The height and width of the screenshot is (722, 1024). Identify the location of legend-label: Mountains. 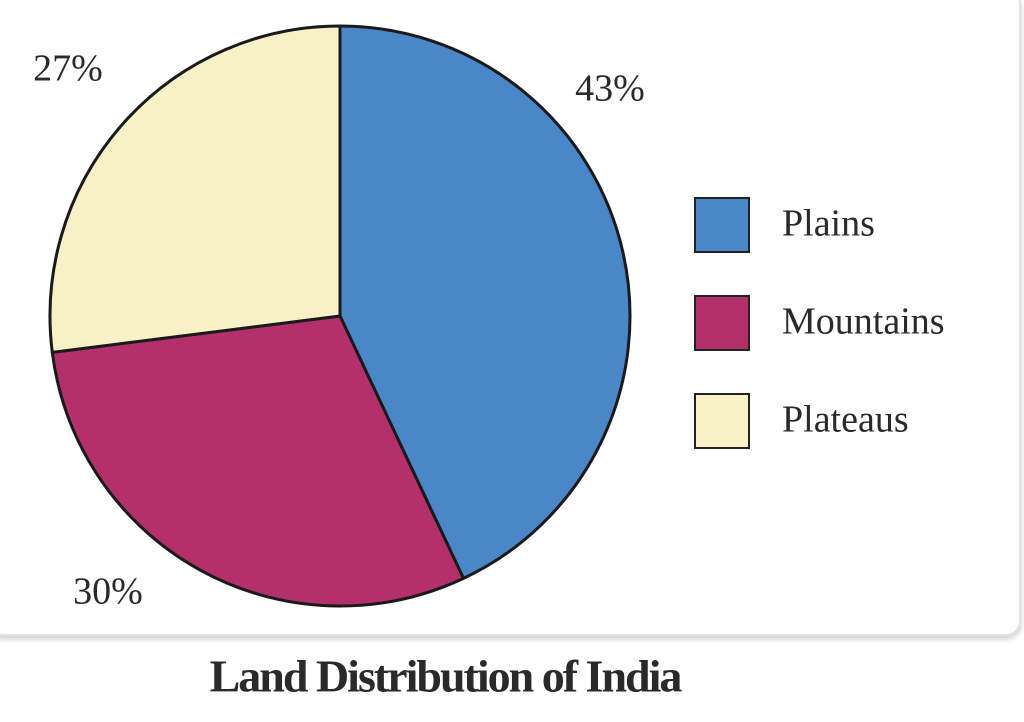
(863, 322).